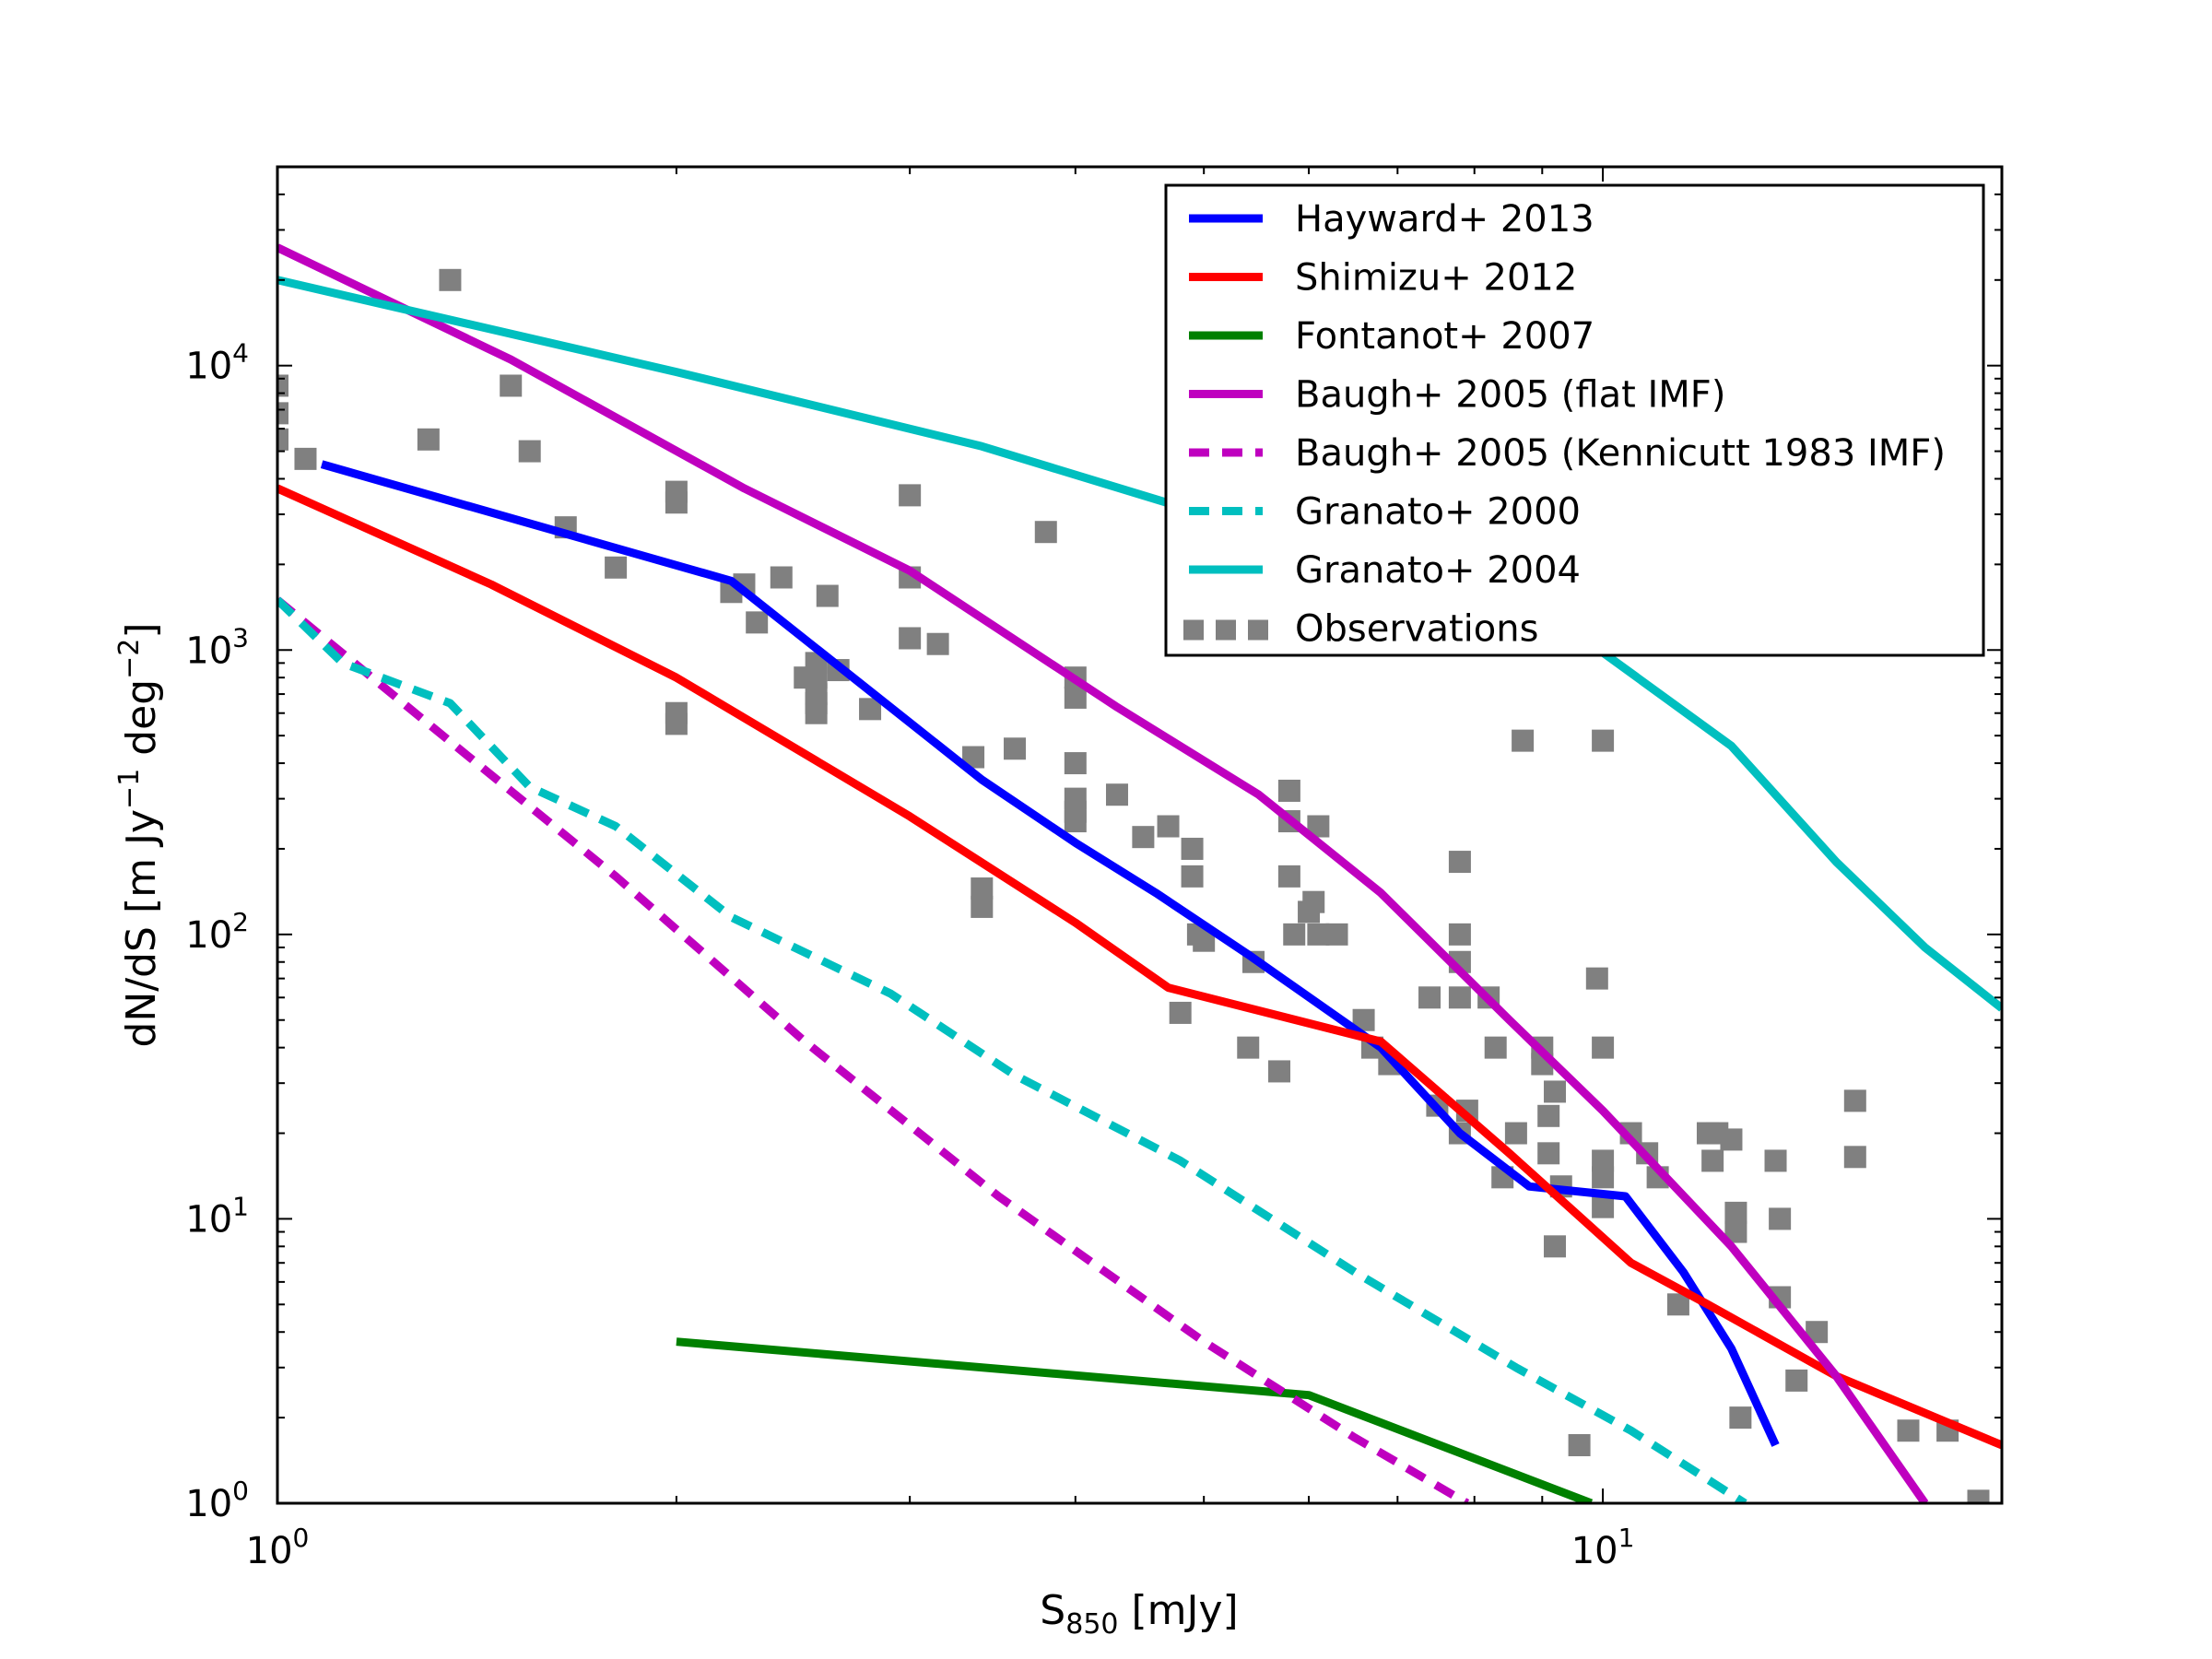 Image resolution: width=2212 pixels, height=1659 pixels. What do you see at coordinates (217, 932) in the screenshot?
I see `y-tick-label: 10²` at bounding box center [217, 932].